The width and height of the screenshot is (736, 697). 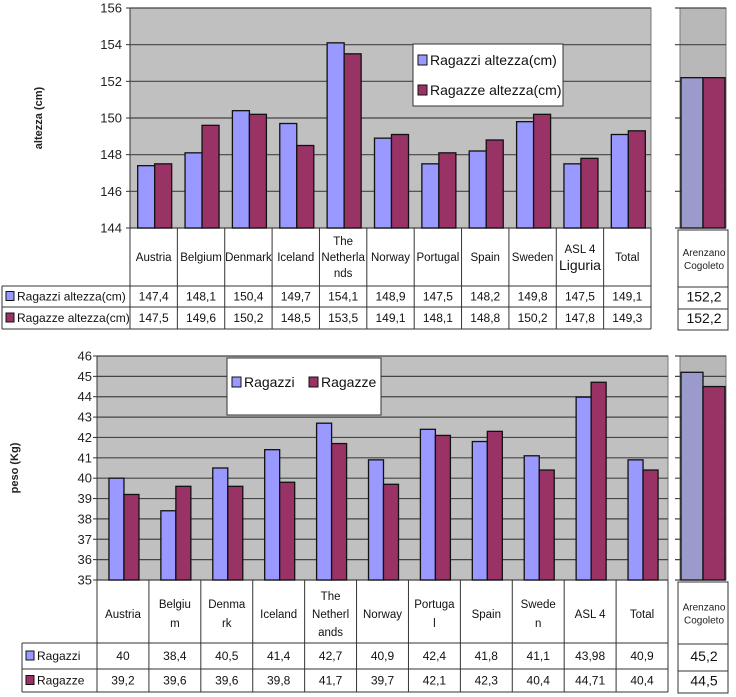 What do you see at coordinates (279, 656) in the screenshot?
I see `data-label: 41,4` at bounding box center [279, 656].